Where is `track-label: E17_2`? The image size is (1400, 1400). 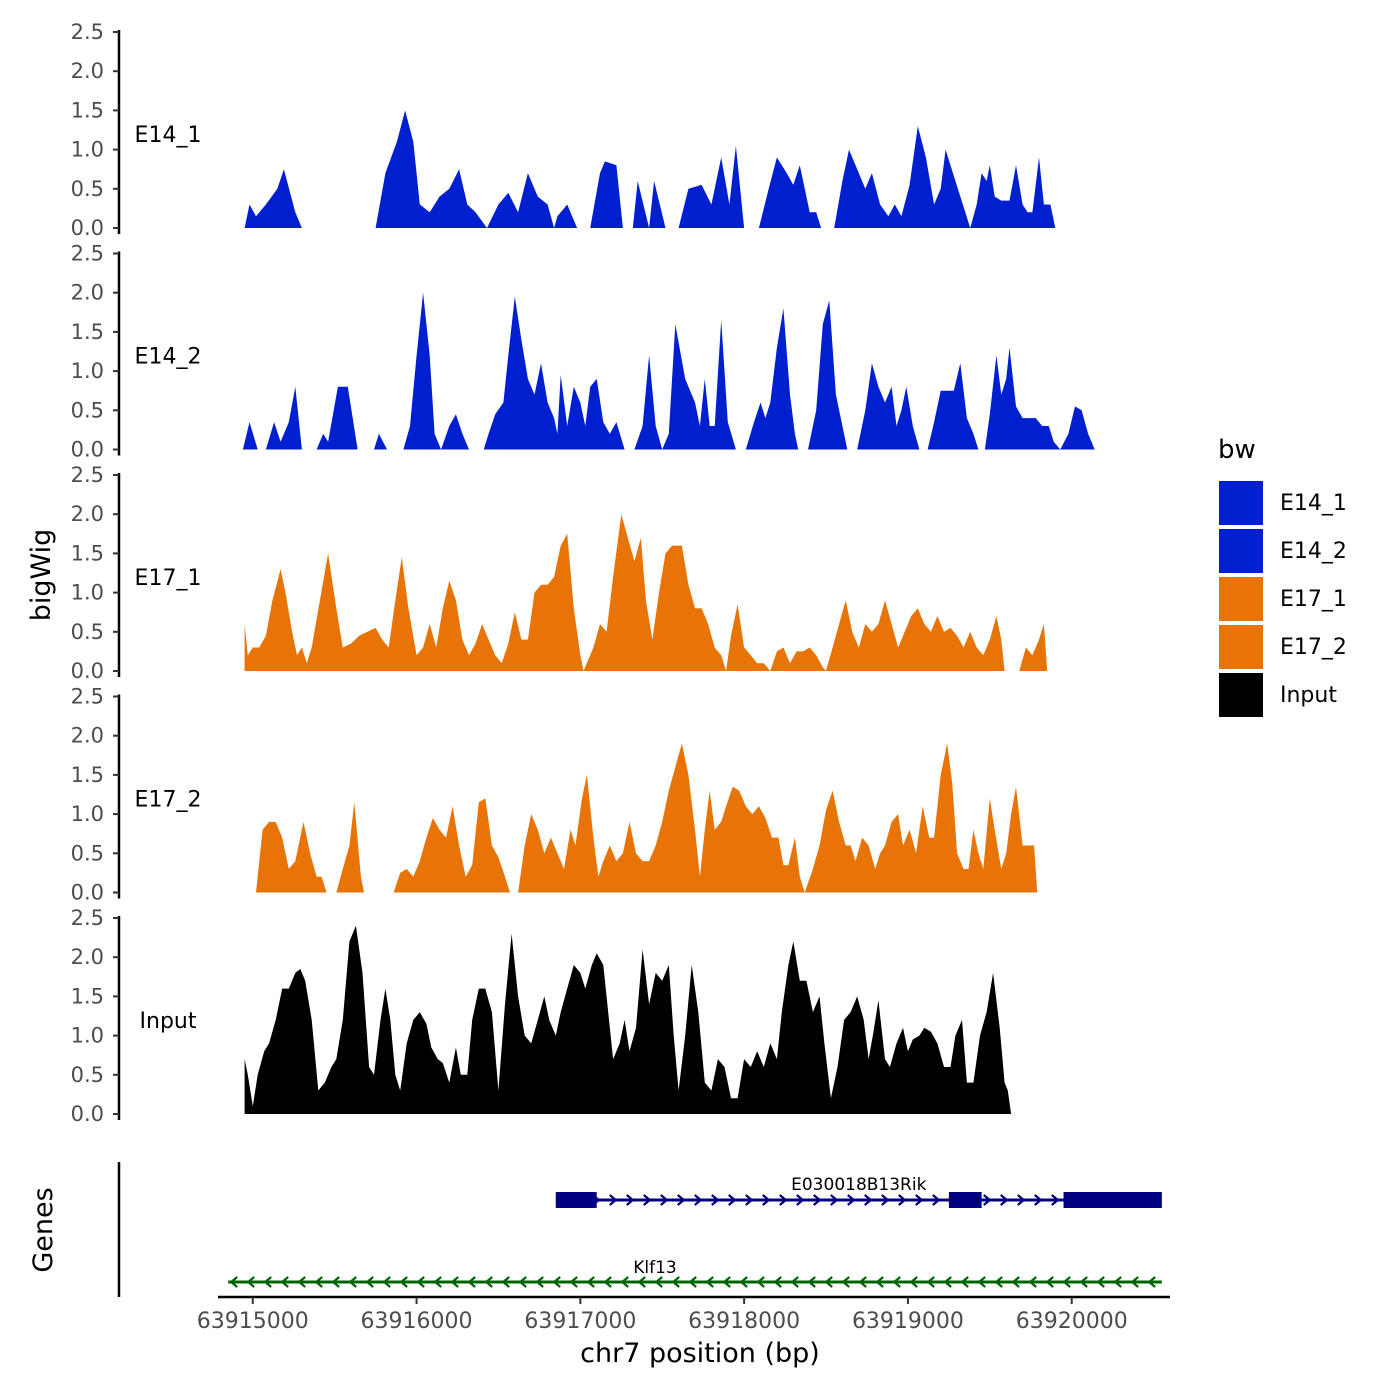
track-label: E17_2 is located at coordinates (168, 799).